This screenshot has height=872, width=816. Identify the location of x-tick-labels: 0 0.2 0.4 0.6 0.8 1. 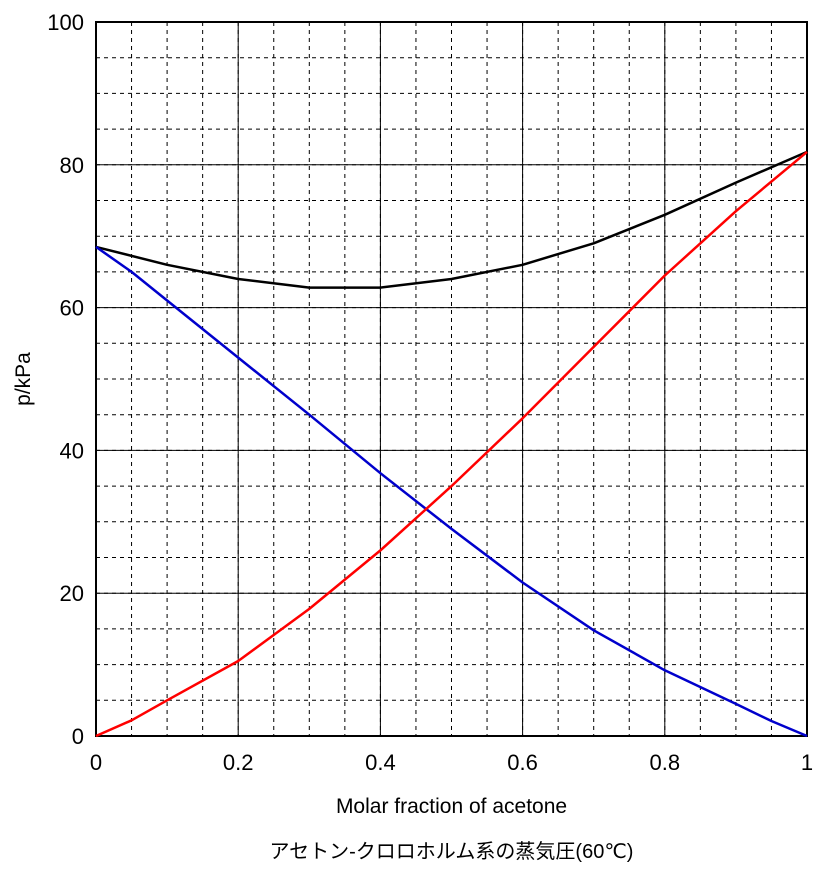
(451, 762).